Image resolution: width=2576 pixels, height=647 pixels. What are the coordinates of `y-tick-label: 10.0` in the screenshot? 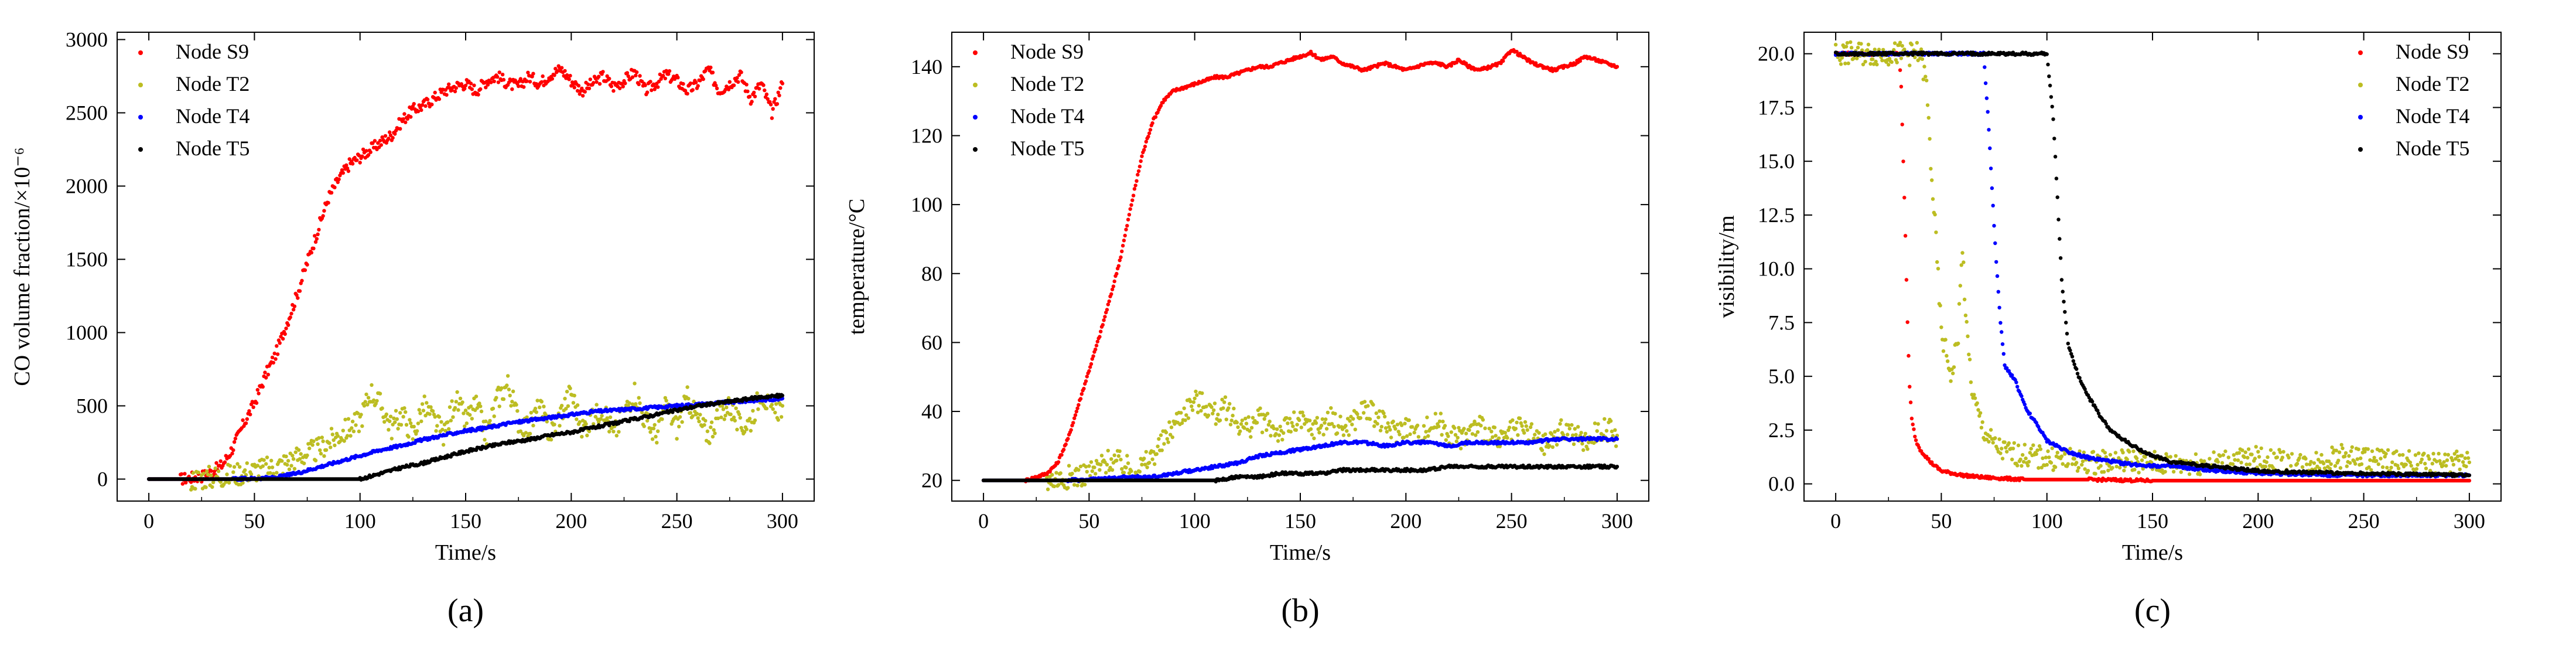 It's located at (1777, 269).